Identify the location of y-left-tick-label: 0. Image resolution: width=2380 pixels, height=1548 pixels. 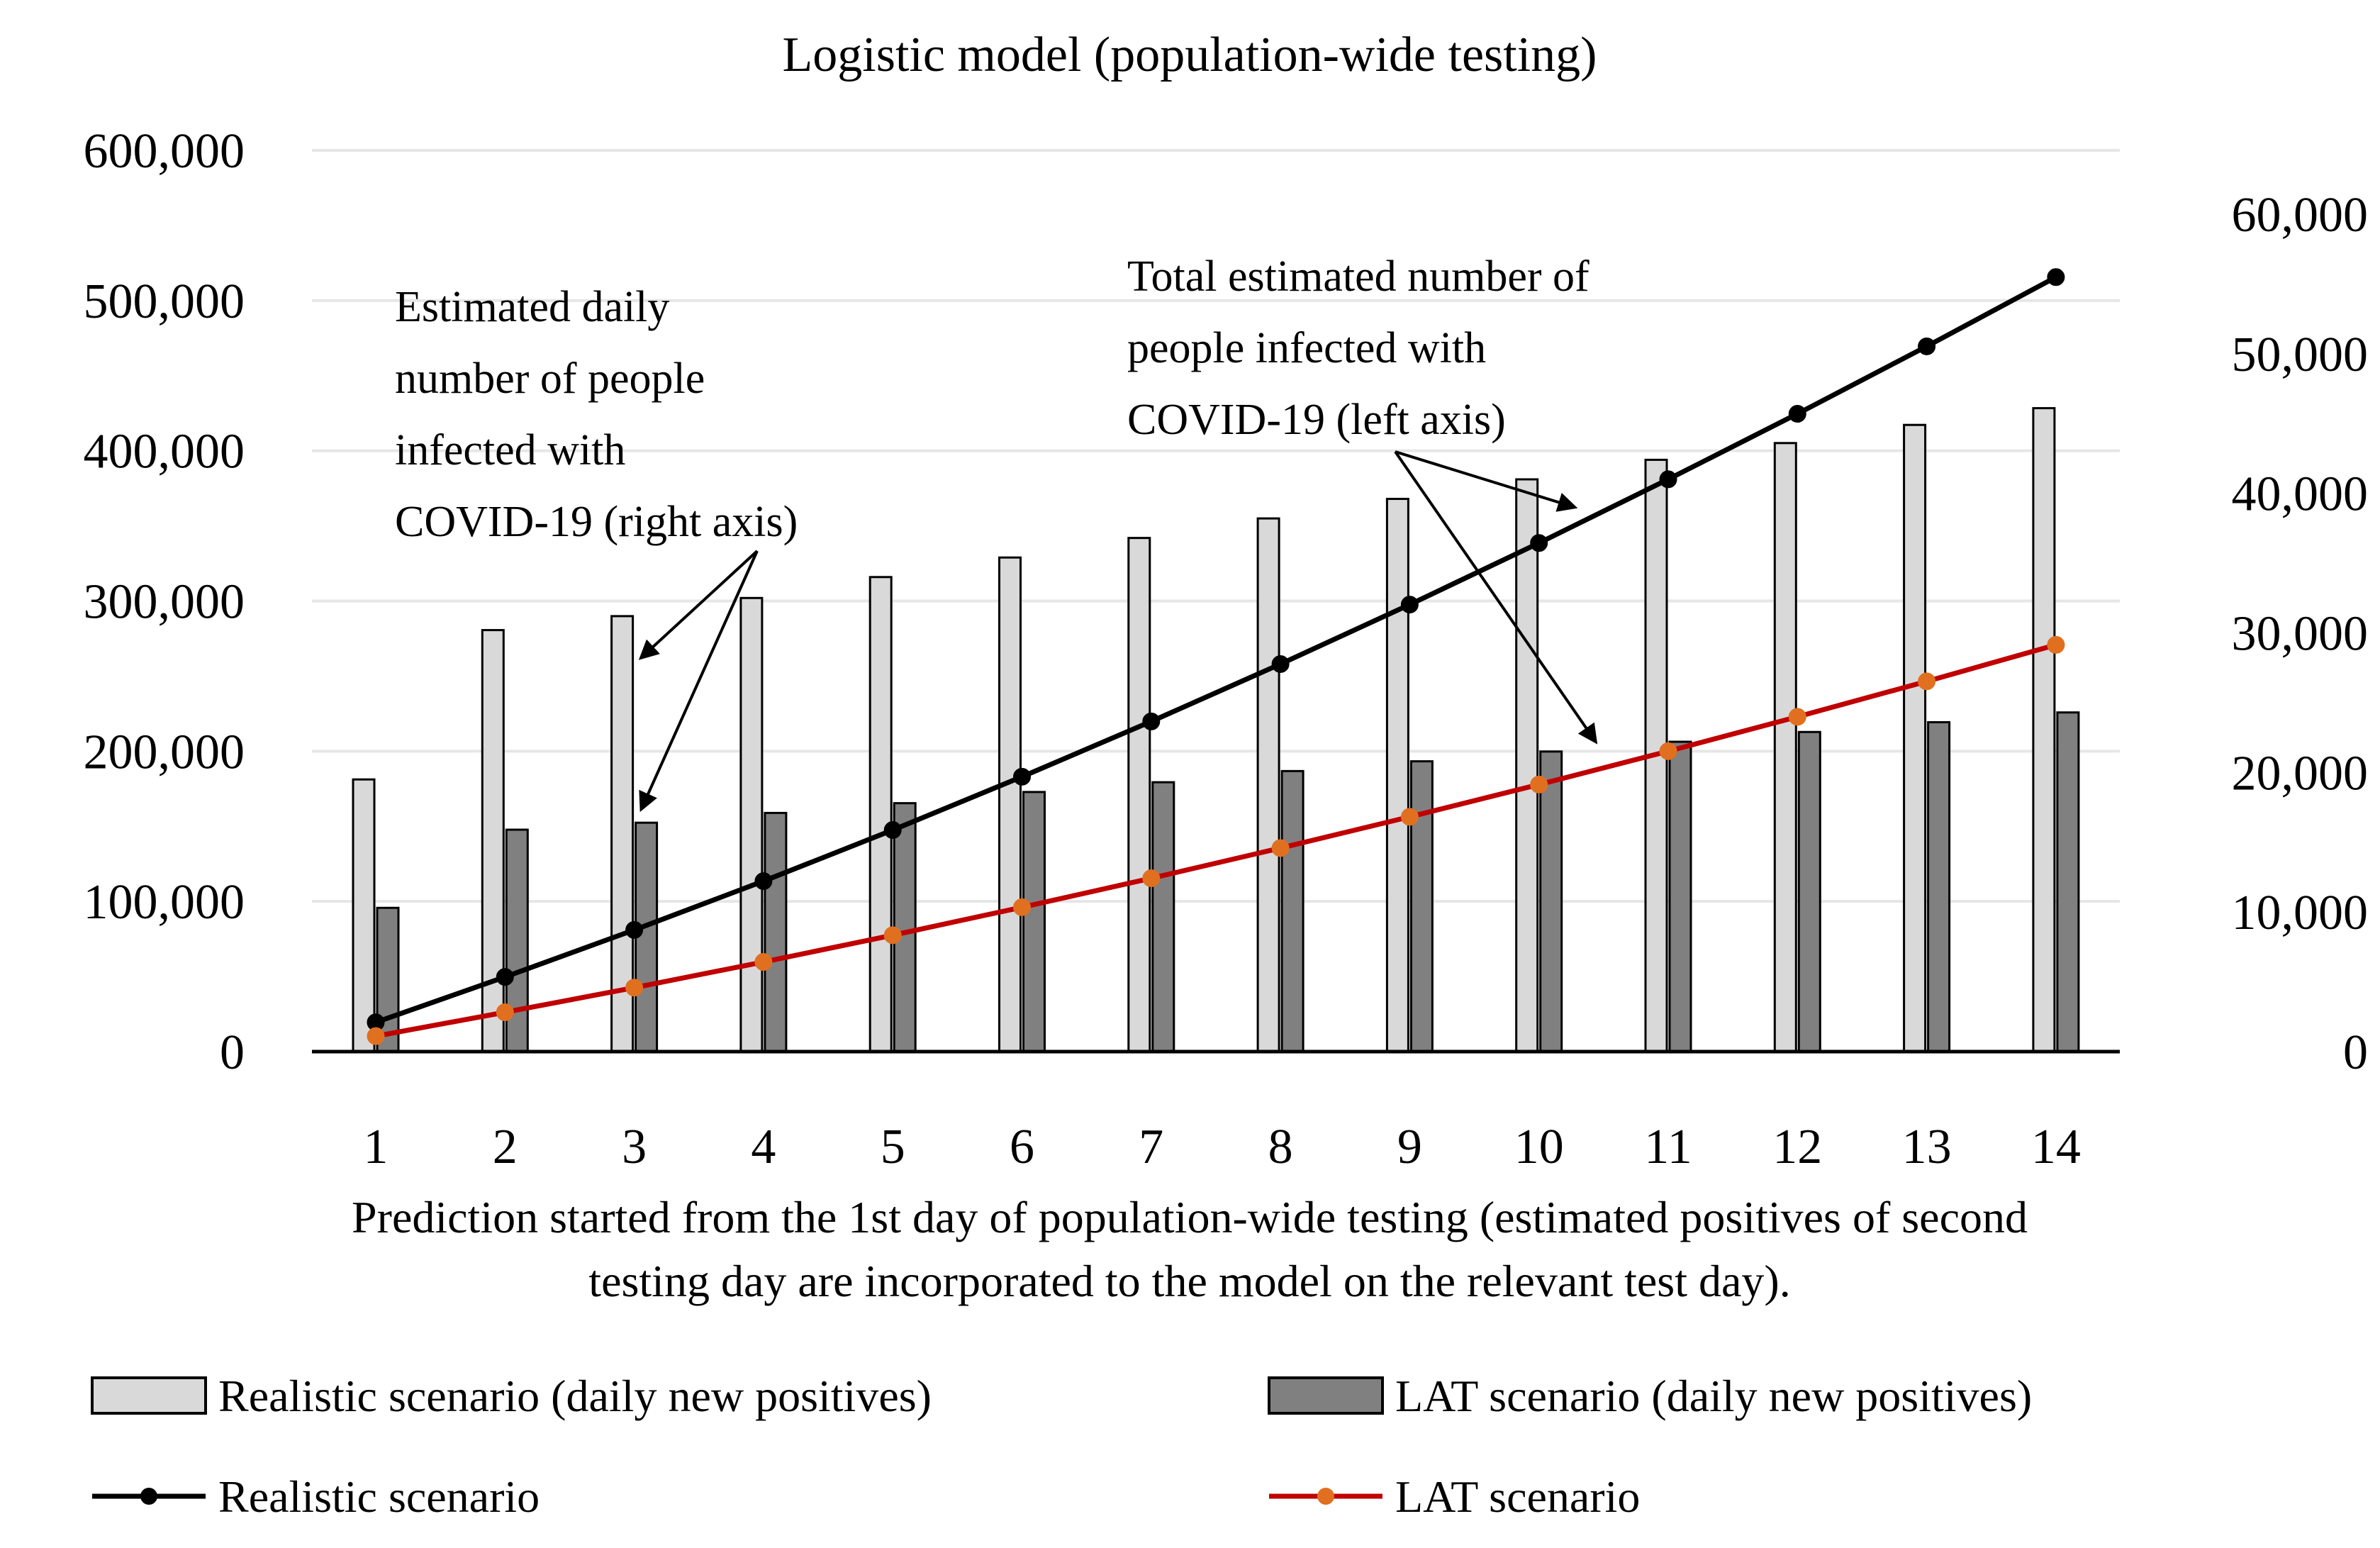
(233, 1052).